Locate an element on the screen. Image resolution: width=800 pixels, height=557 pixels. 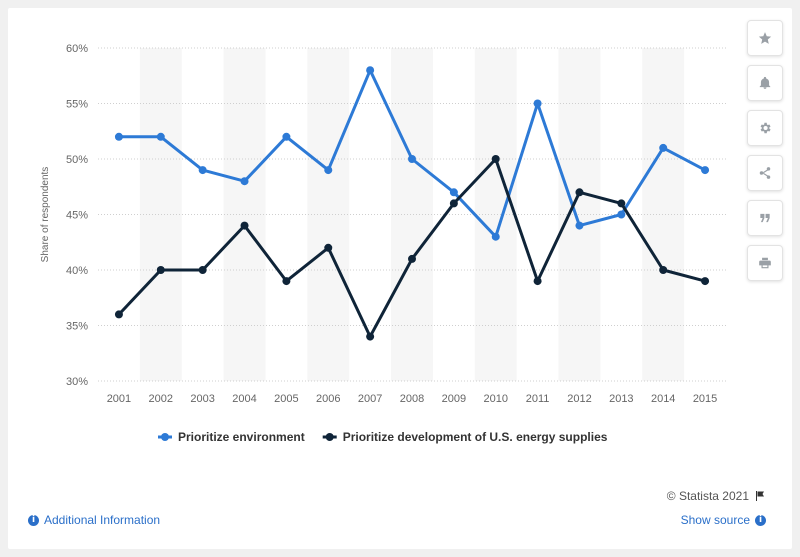
x-tick-label: 2002 is located at coordinates (161, 399).